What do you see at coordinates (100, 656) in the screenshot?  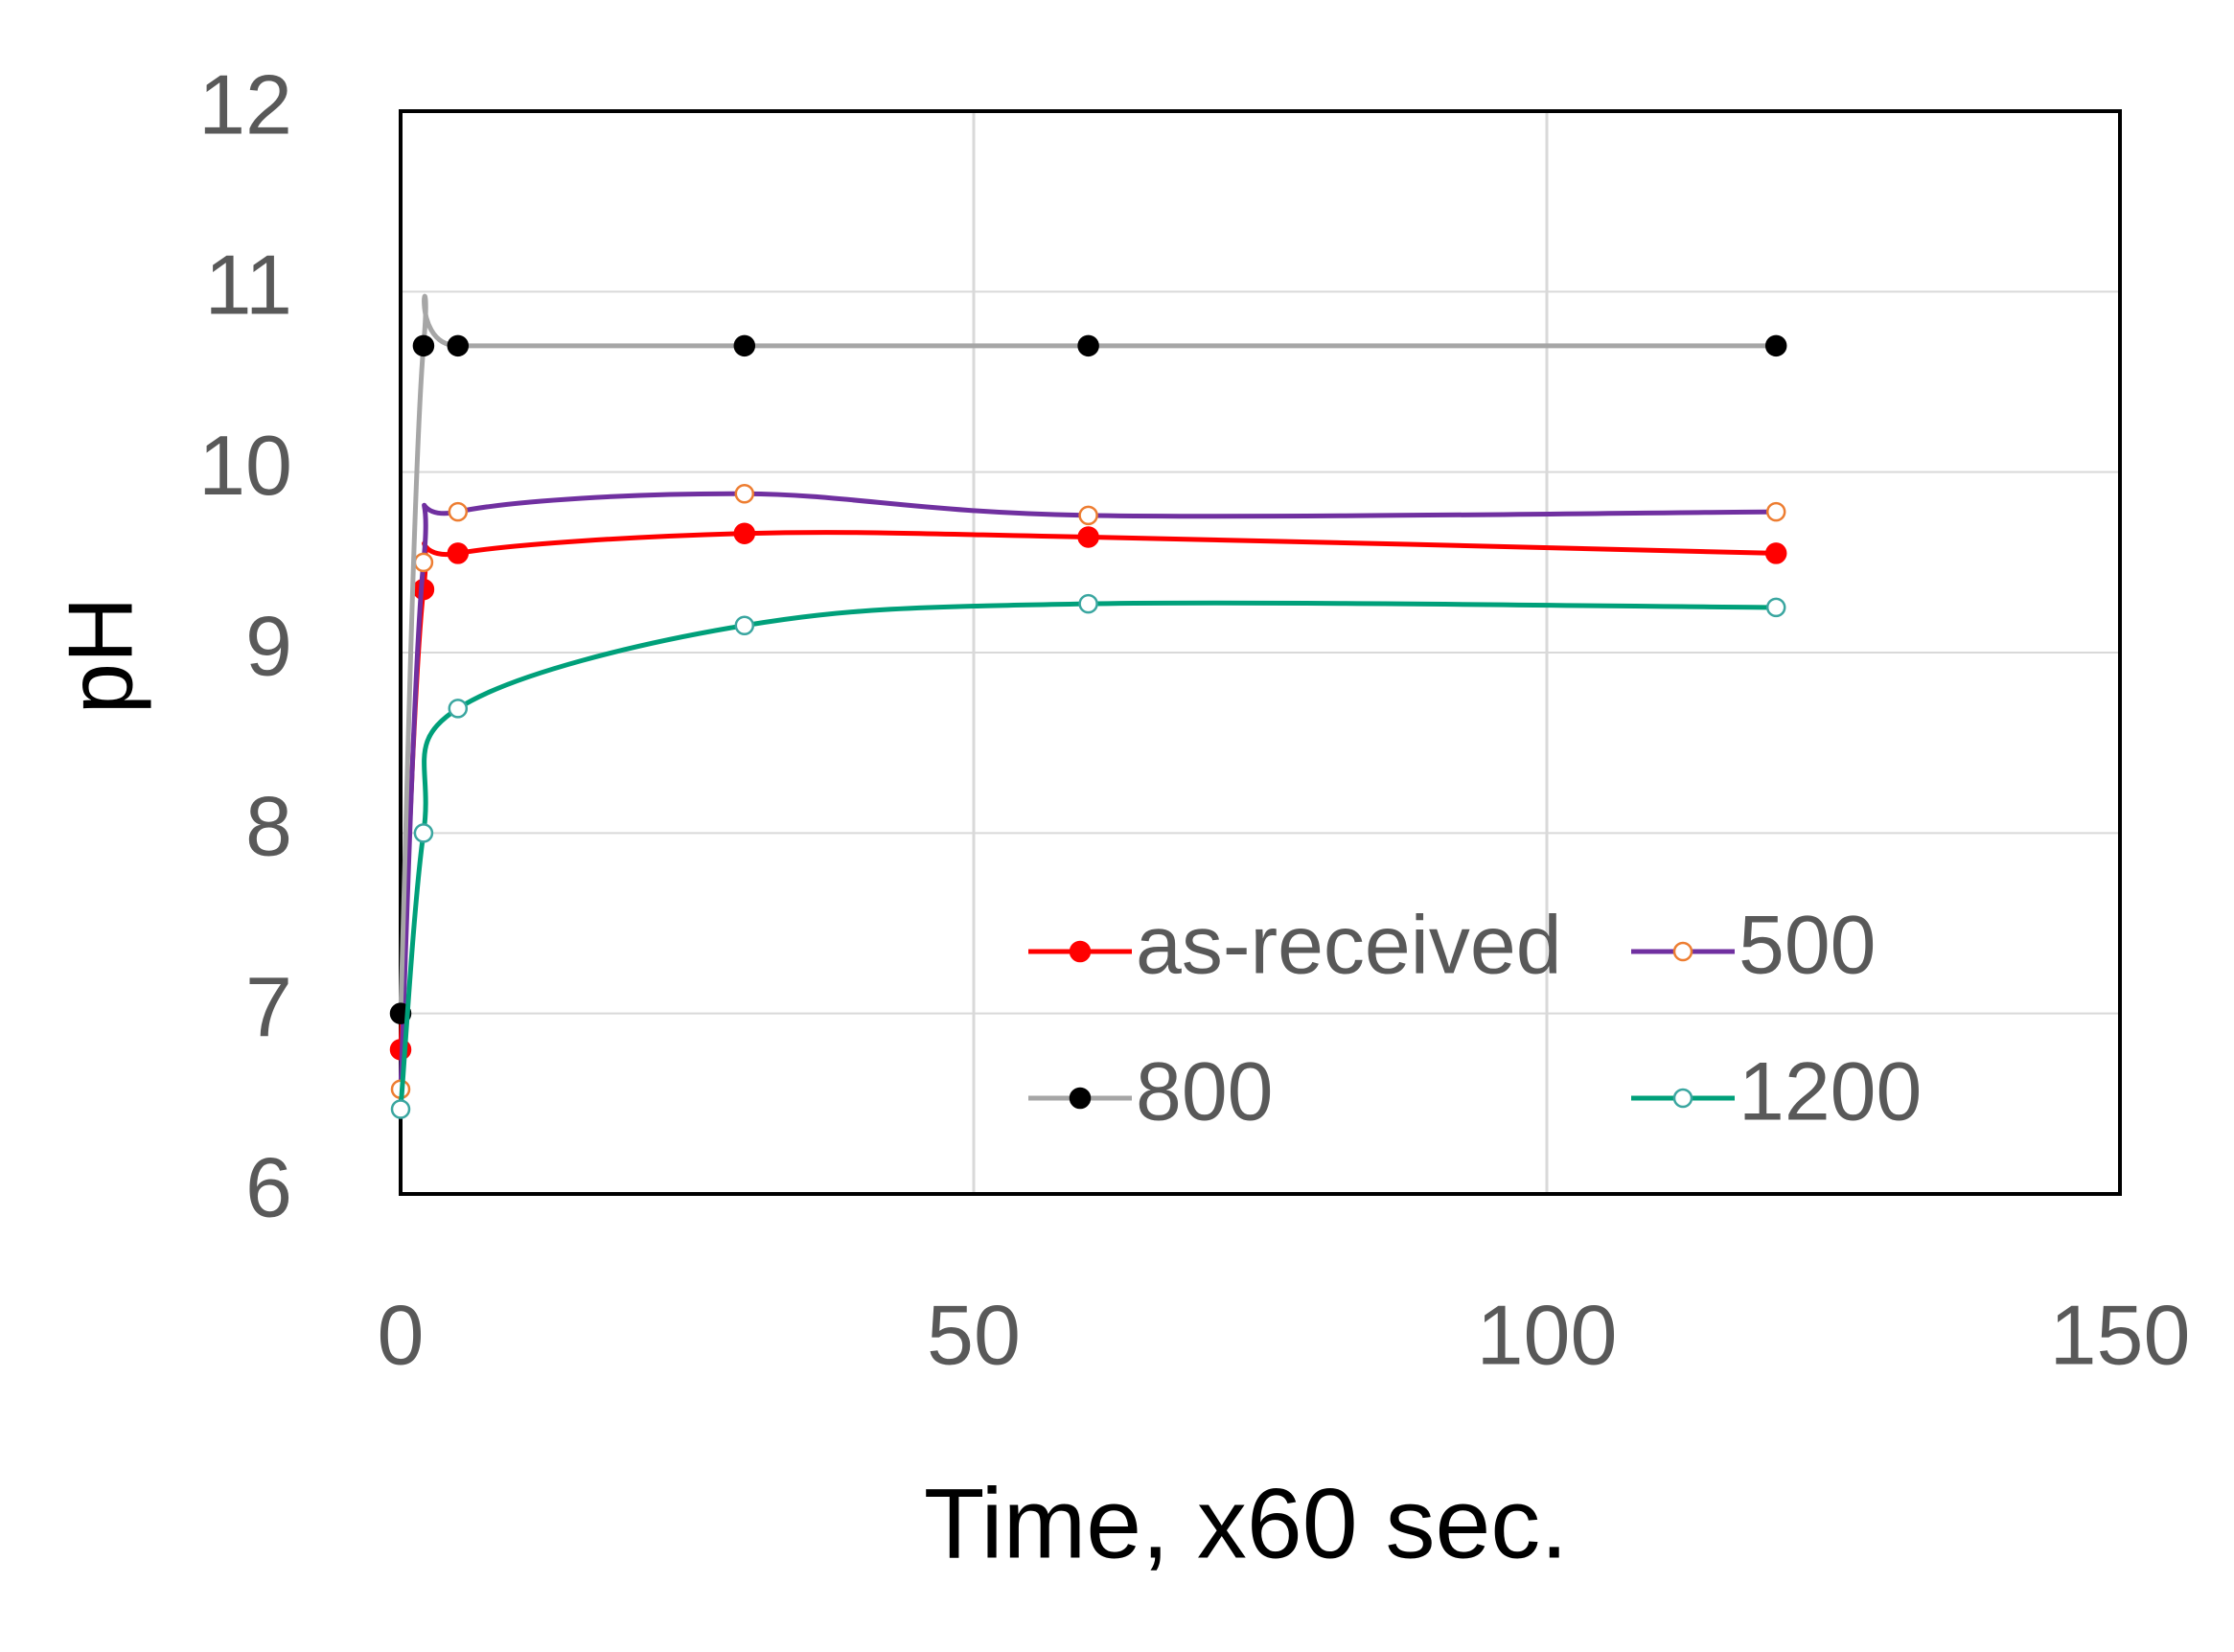 I see `y-axis-label: pH` at bounding box center [100, 656].